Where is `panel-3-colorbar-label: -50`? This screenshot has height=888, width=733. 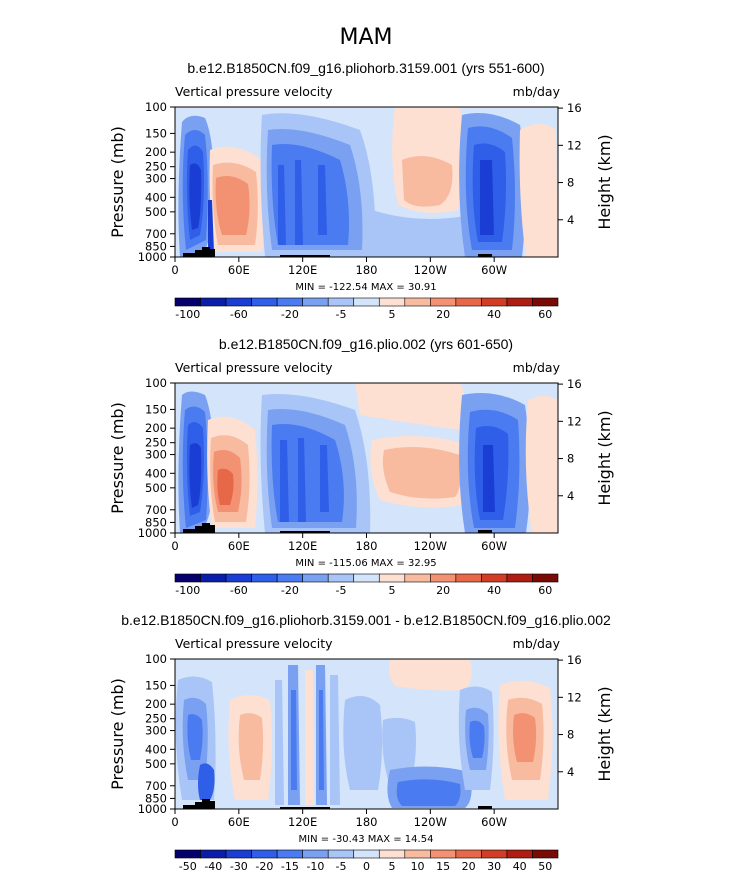
panel-3-colorbar-label: -50 is located at coordinates (188, 866).